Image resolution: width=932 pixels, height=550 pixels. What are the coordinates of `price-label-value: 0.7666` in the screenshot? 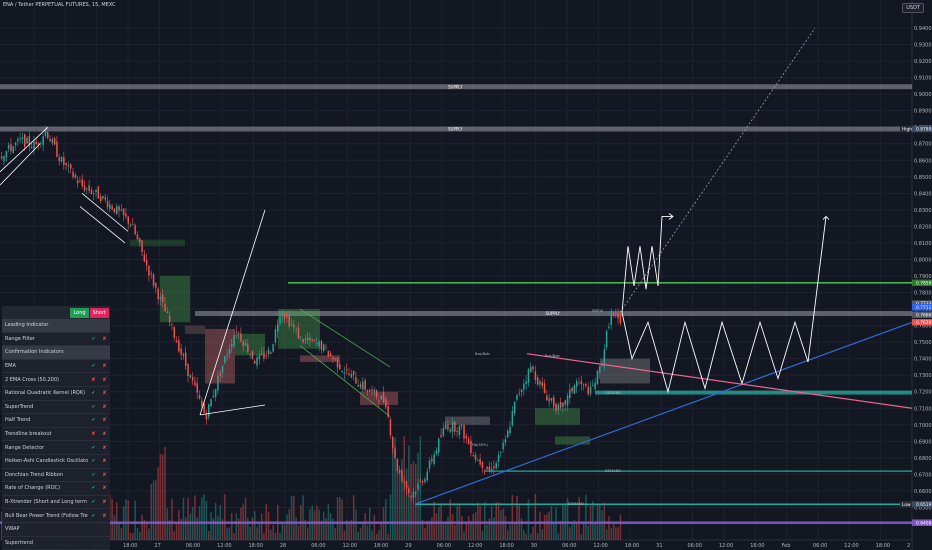 It's located at (924, 315).